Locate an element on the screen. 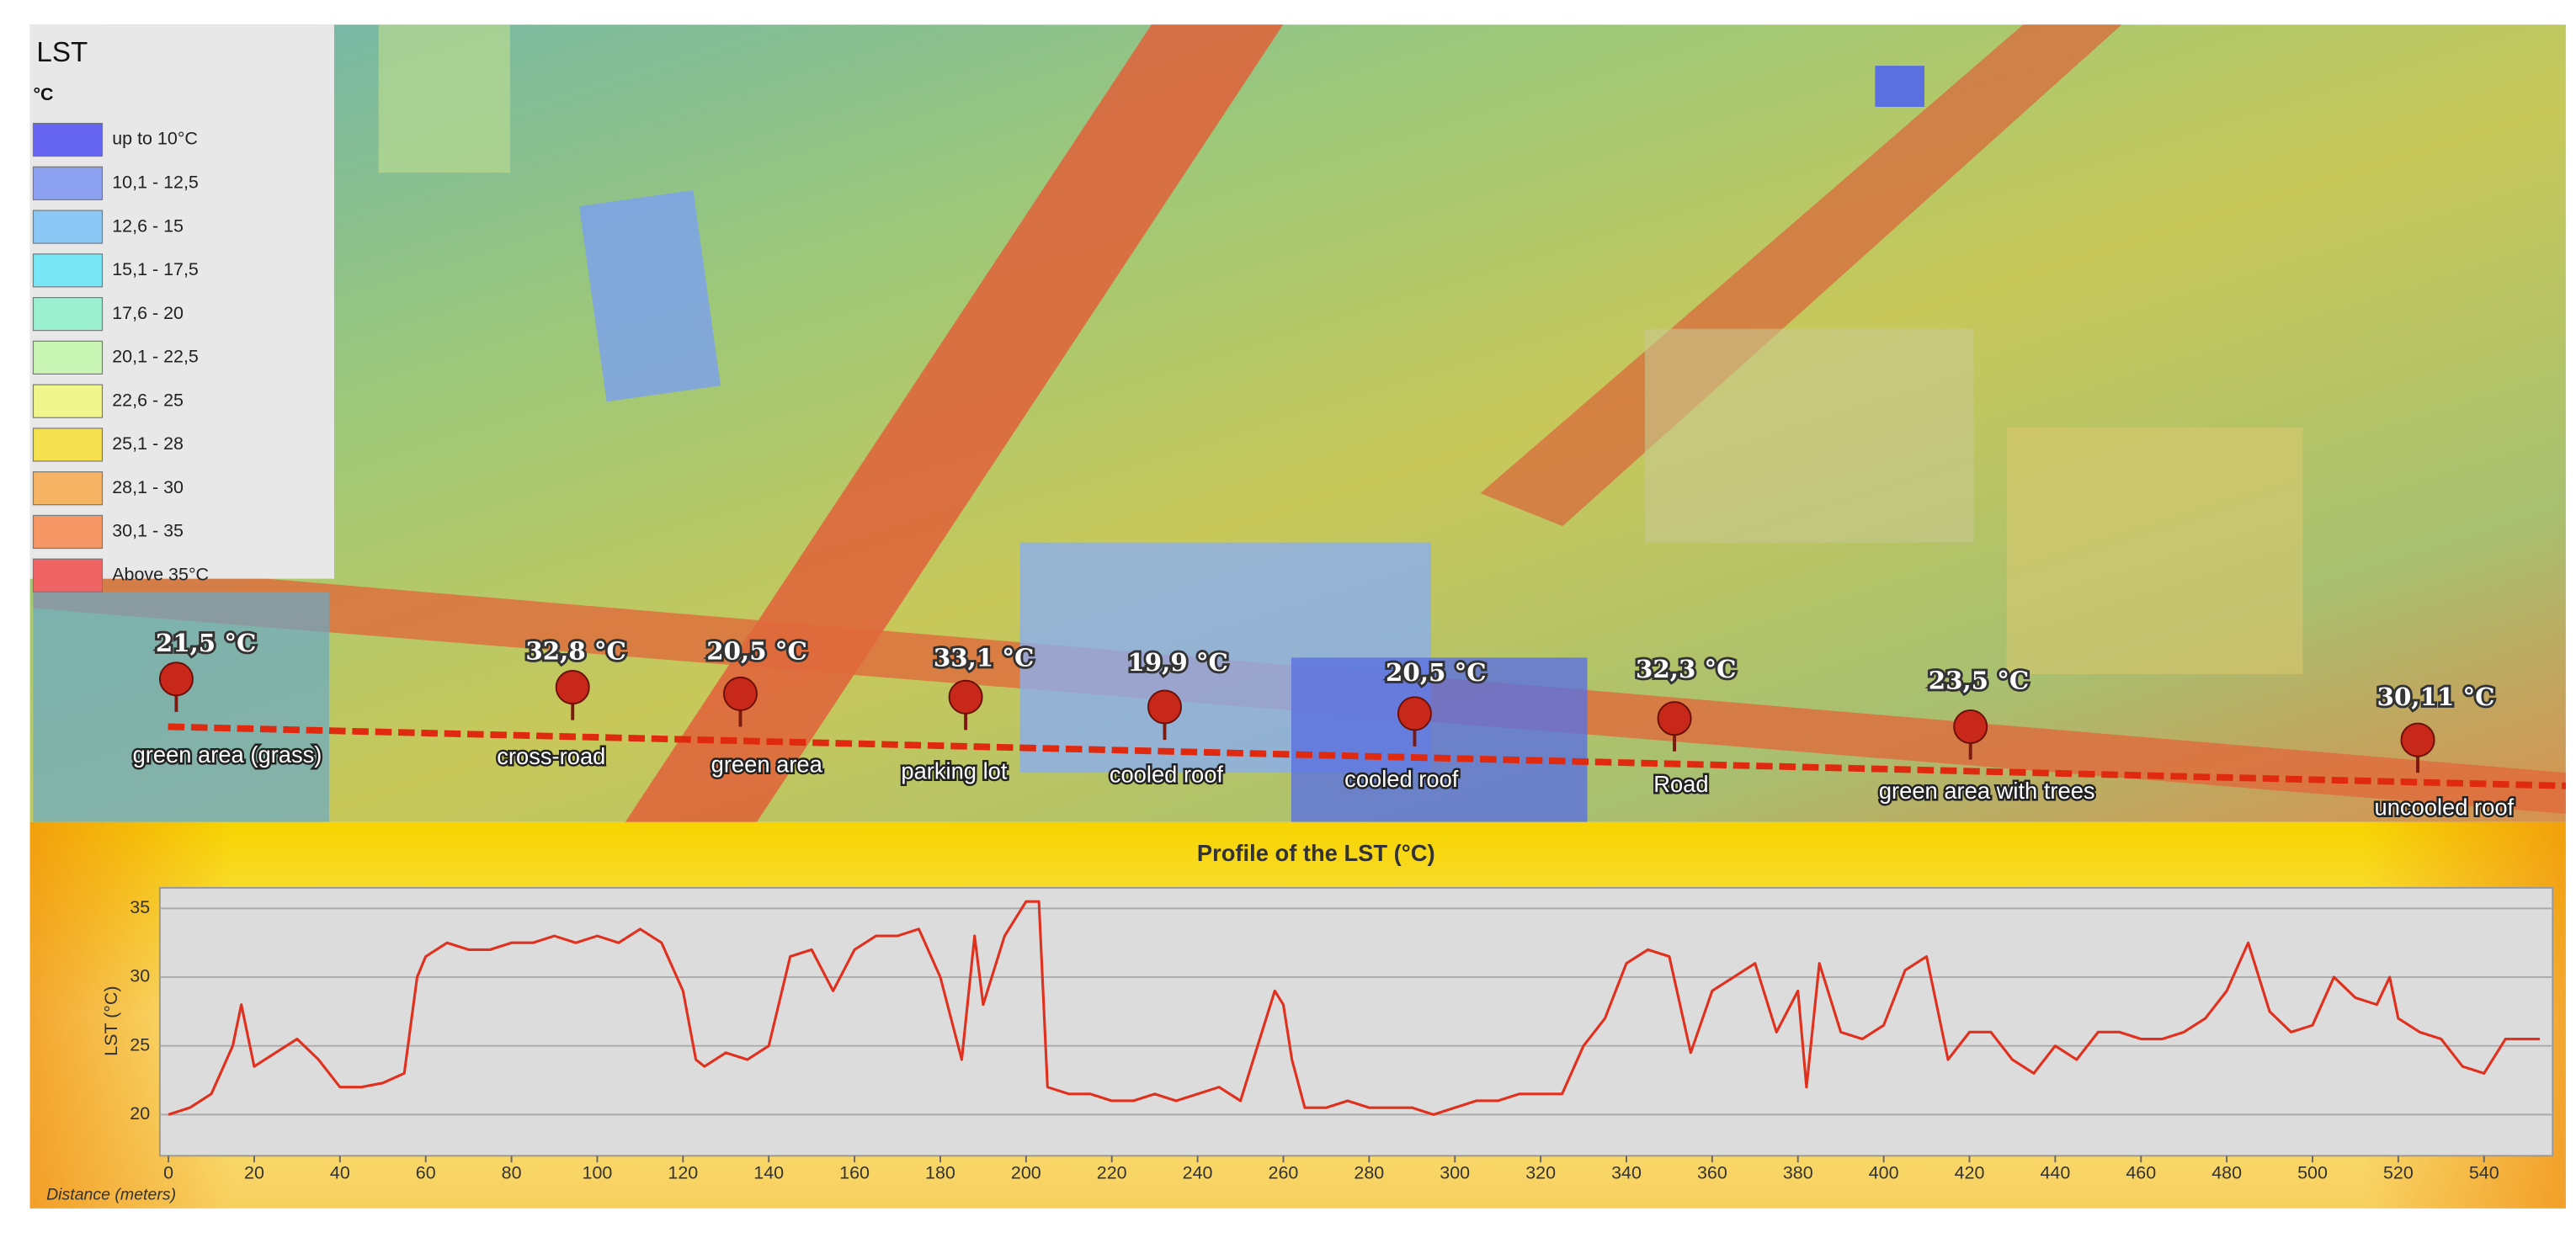 The image size is (2576, 1238). x-tick-label: 200 is located at coordinates (1026, 1172).